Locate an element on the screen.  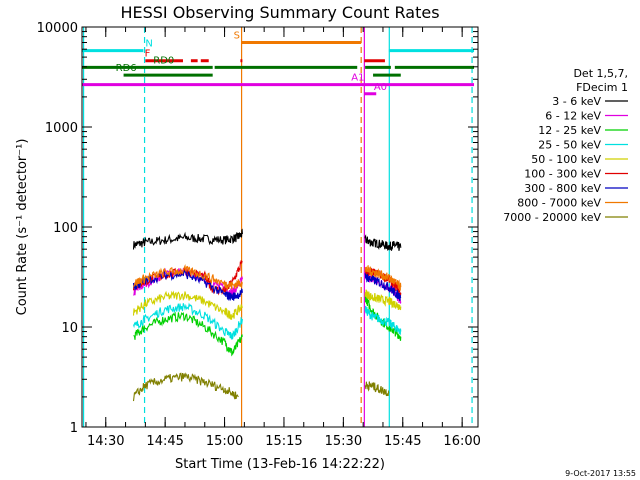
legend-entry: 50 - 100 keV is located at coordinates (566, 159).